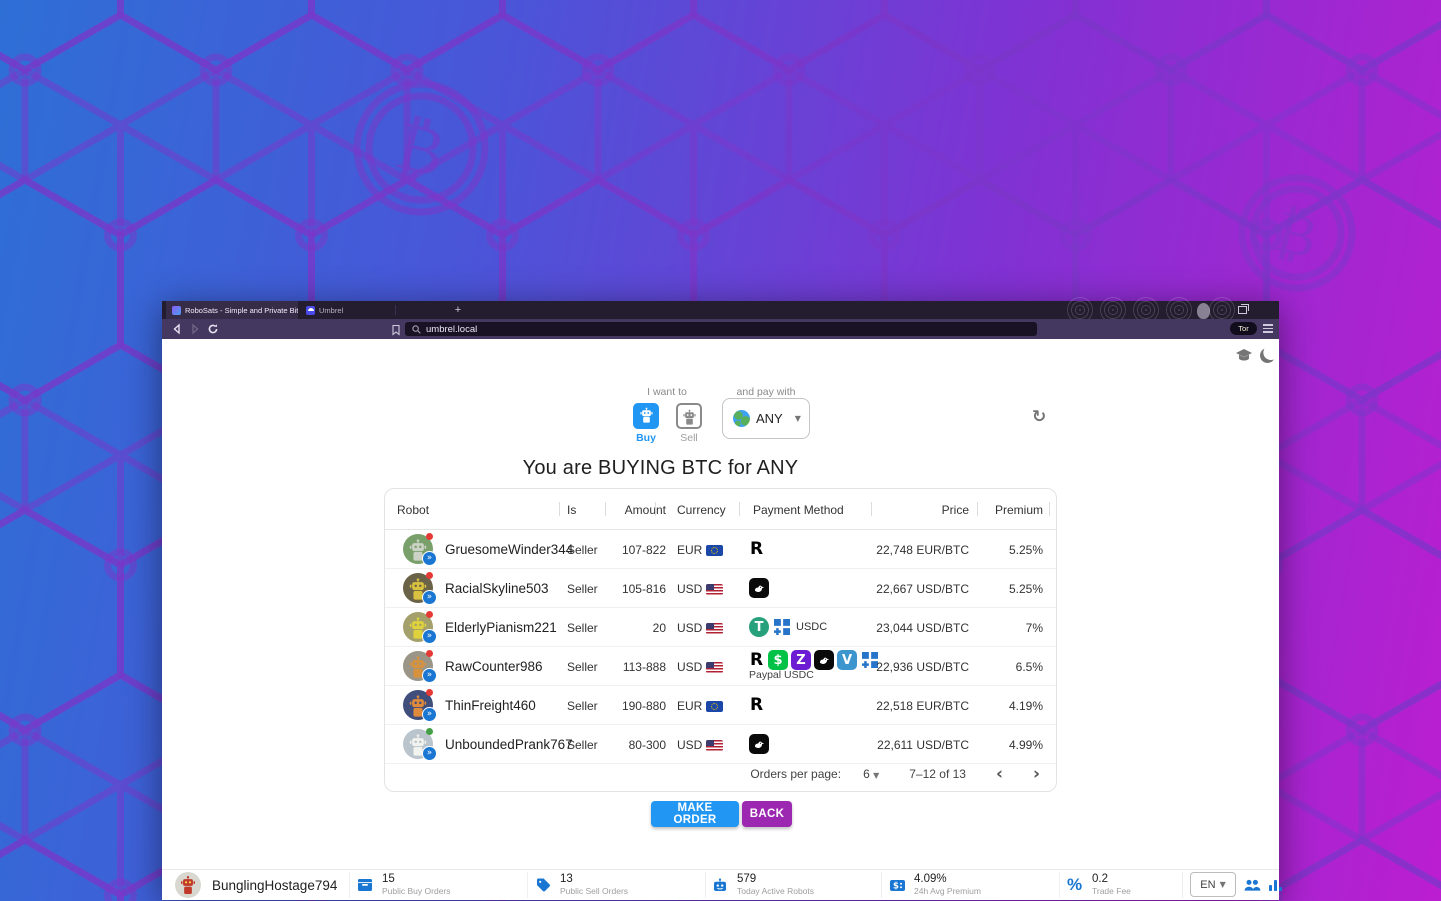 This screenshot has width=1441, height=901. I want to click on menu-icon, so click(1268, 329).